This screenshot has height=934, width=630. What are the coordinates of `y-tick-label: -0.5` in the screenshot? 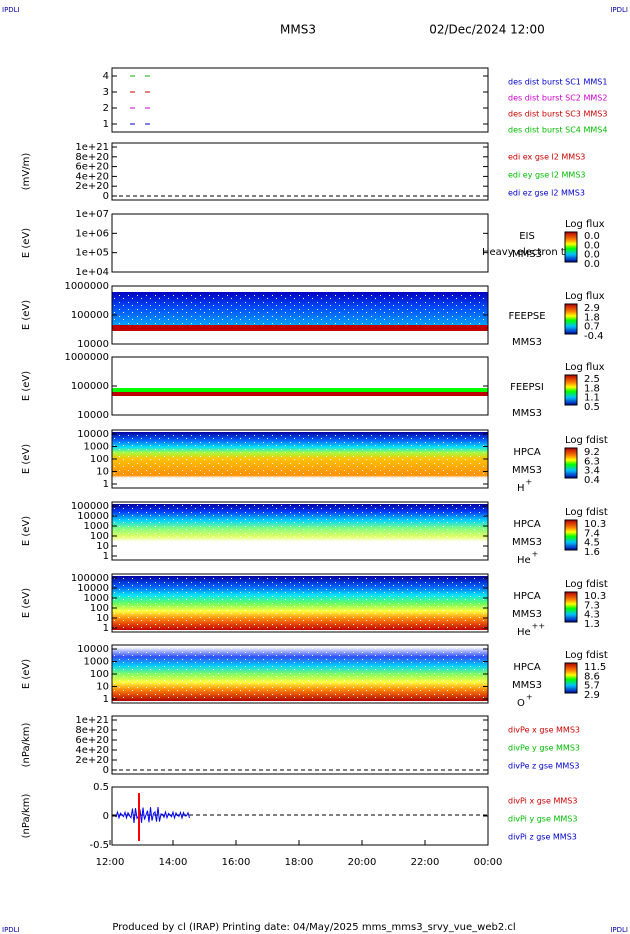 It's located at (99, 845).